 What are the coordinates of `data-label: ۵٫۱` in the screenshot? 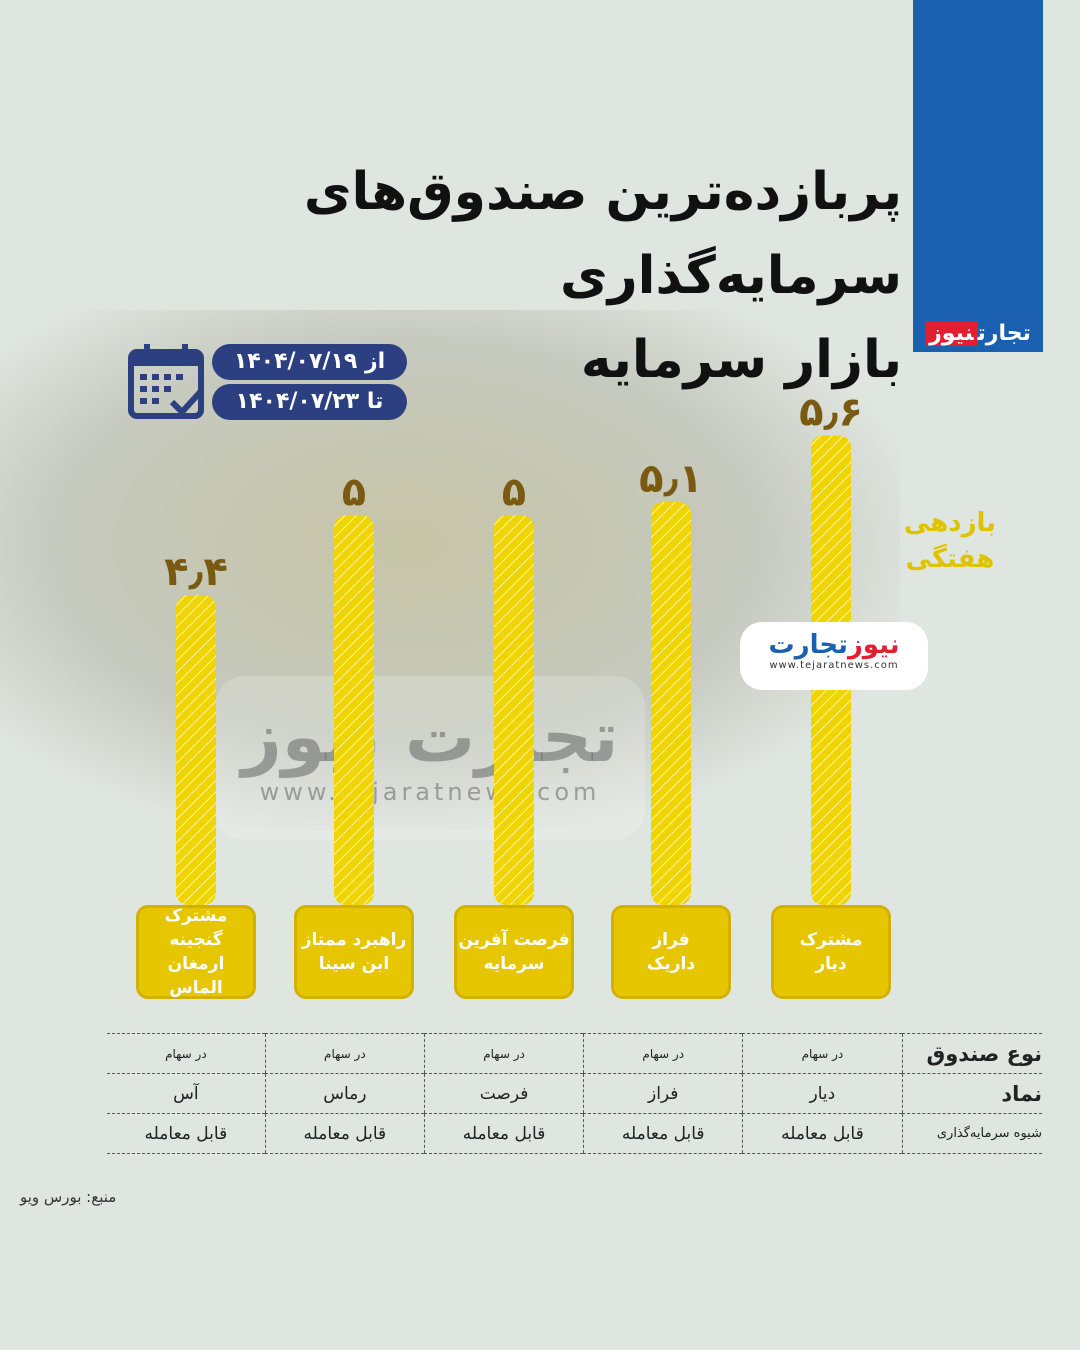 It's located at (671, 479).